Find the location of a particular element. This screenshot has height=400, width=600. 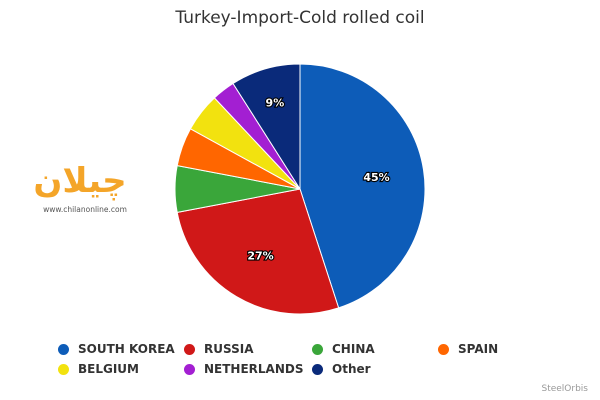

legend-item-netherlands: NETHERLANDS is located at coordinates (248, 369).